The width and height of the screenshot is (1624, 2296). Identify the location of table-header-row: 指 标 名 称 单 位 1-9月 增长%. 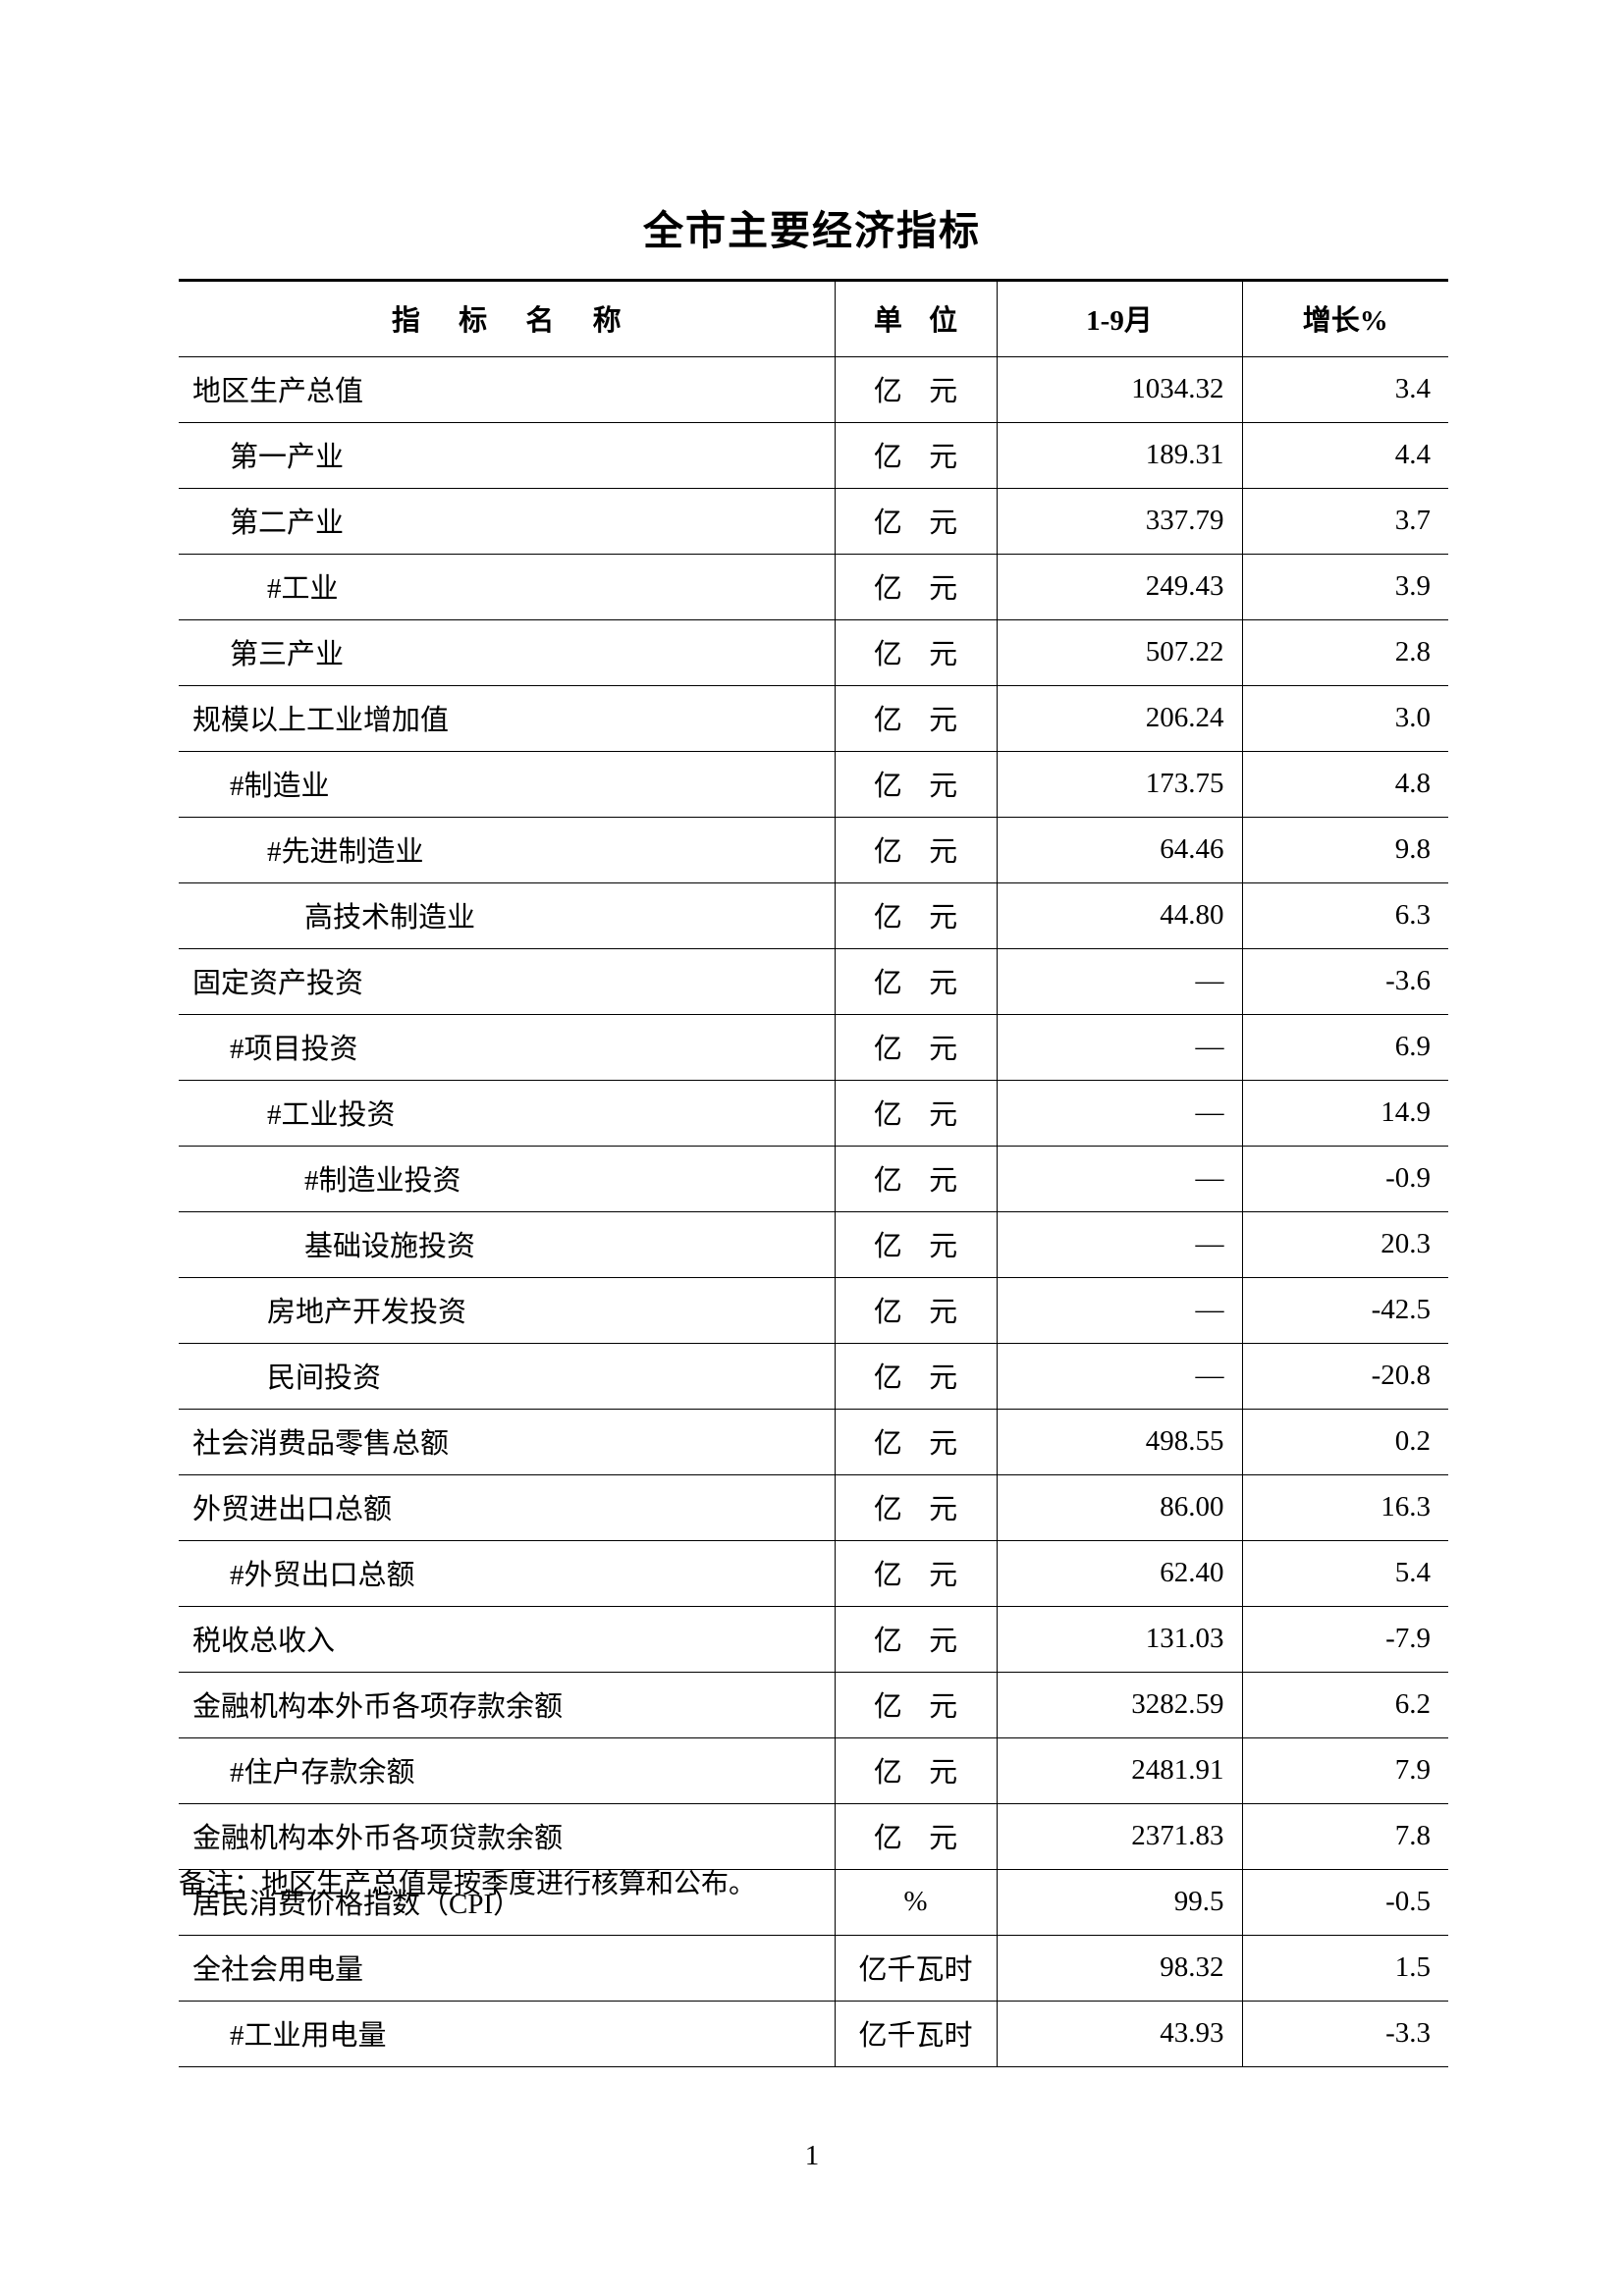
(813, 318).